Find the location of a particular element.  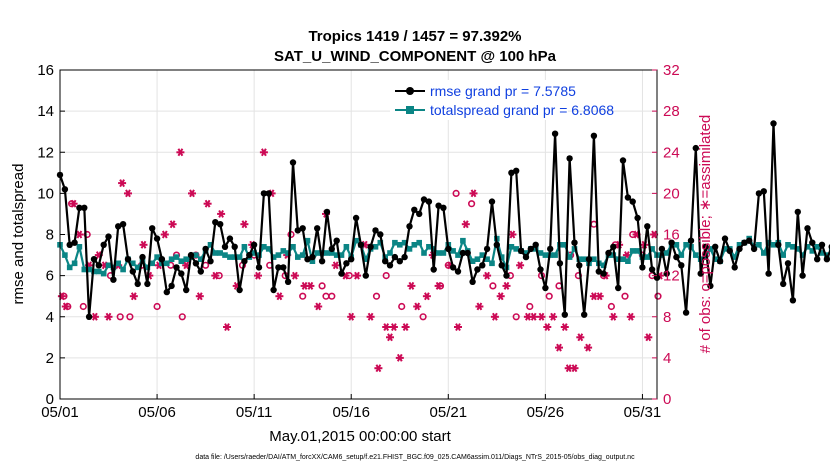

y-tick-label: 0 is located at coordinates (50, 399).